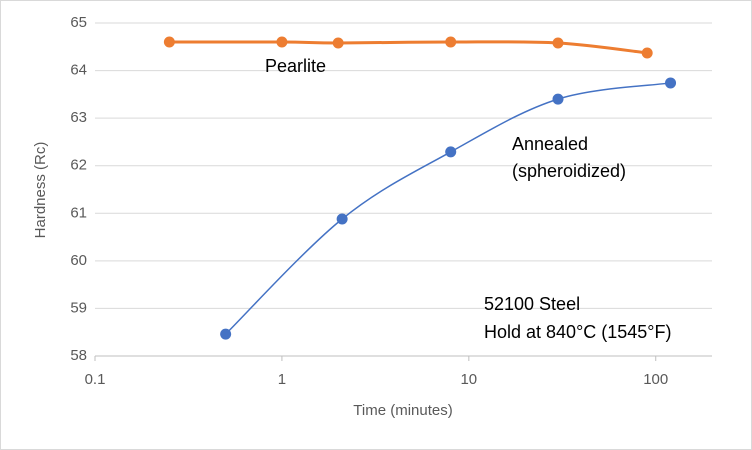 The image size is (752, 450). Describe the element at coordinates (78, 212) in the screenshot. I see `y-tick-label: 61` at that location.